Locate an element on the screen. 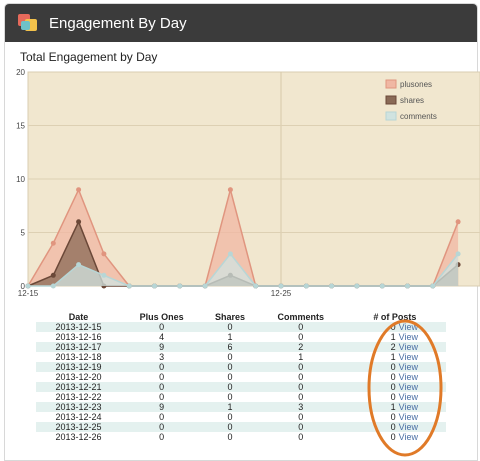 The height and width of the screenshot is (461, 480). col-header-date: Date is located at coordinates (78, 316).